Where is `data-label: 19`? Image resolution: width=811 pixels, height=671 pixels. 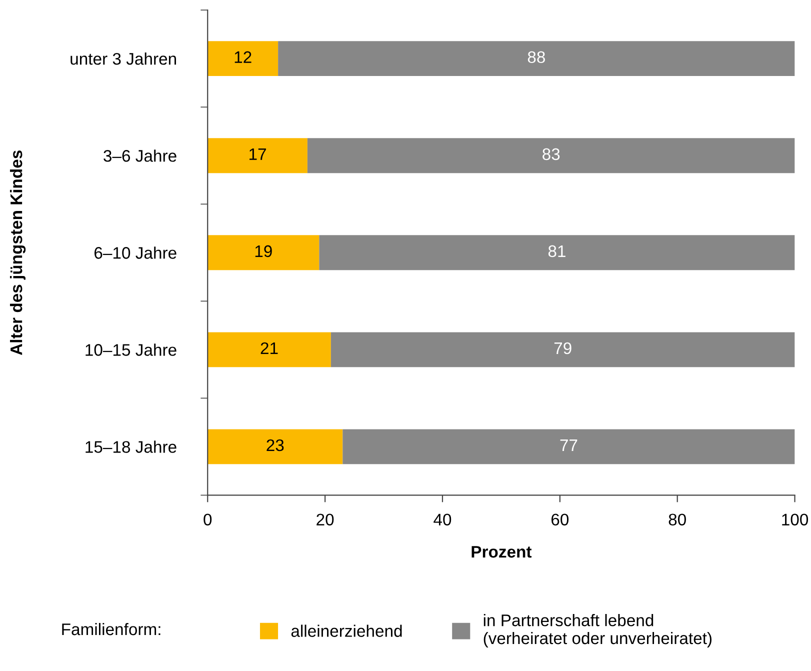 data-label: 19 is located at coordinates (263, 251).